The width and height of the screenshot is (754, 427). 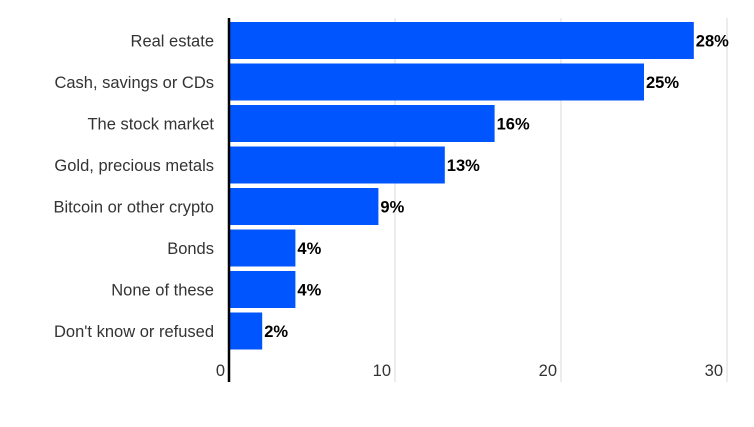 What do you see at coordinates (309, 291) in the screenshot?
I see `data-label-7: 4%` at bounding box center [309, 291].